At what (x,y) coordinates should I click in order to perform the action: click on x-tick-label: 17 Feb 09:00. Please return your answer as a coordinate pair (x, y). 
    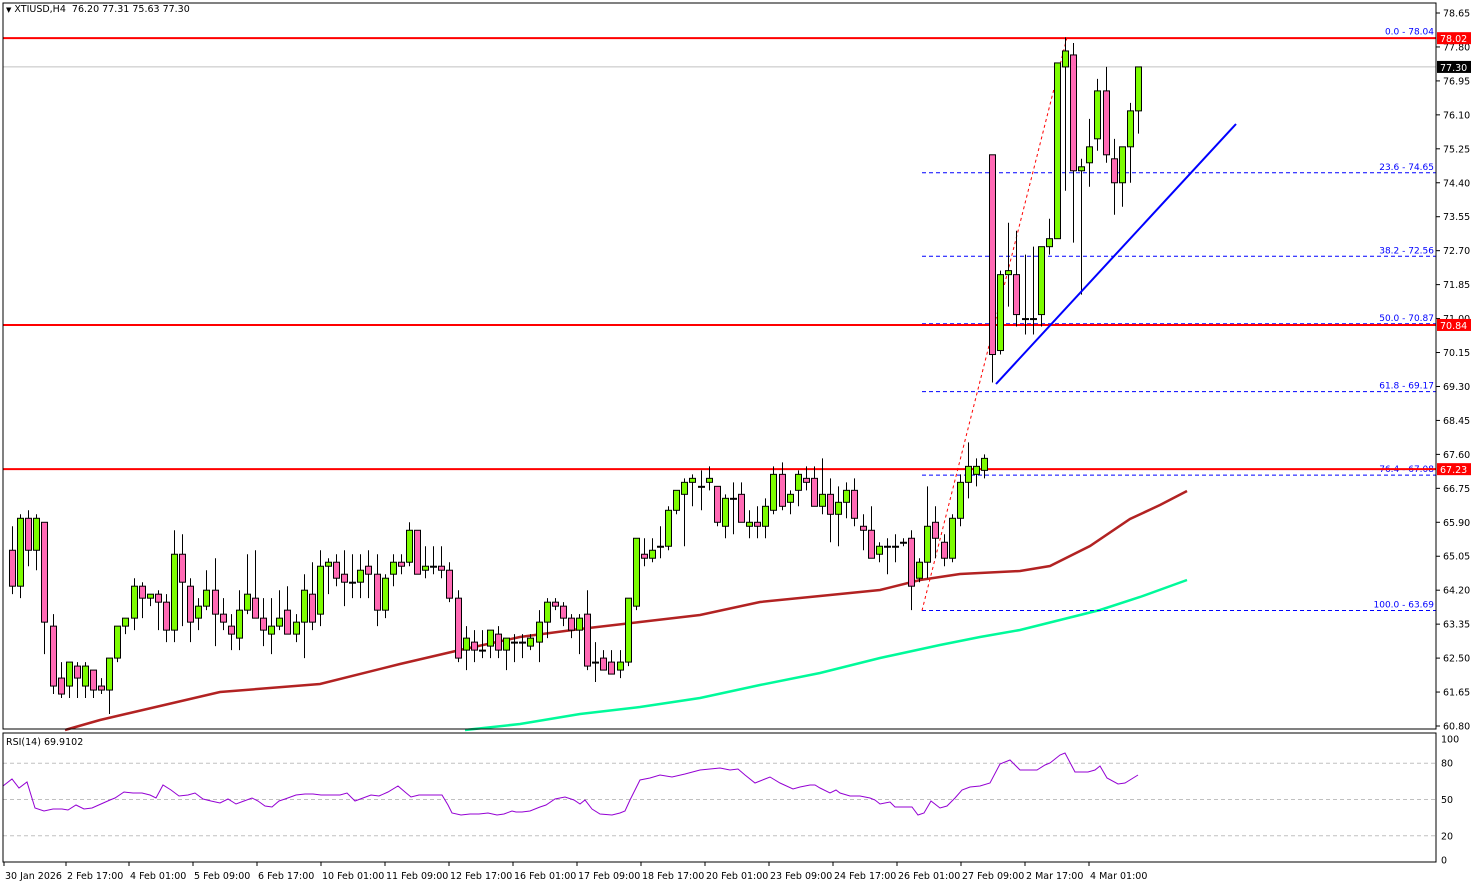
    Looking at the image, I should click on (609, 876).